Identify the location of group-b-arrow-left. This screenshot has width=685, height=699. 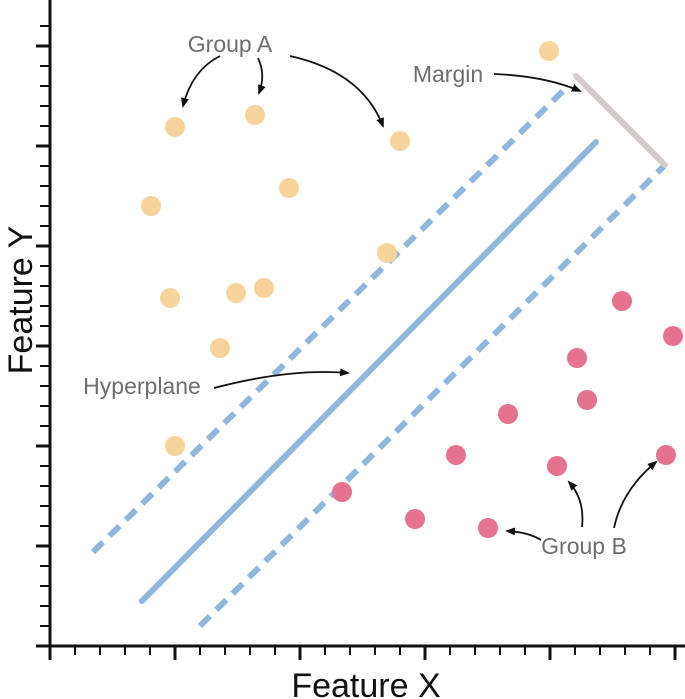
(523, 534).